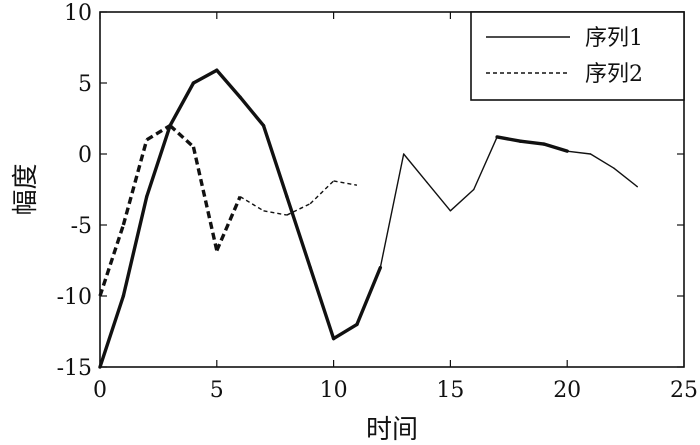 The width and height of the screenshot is (700, 445). Describe the element at coordinates (567, 390) in the screenshot. I see `x-tick-label: 20` at that location.